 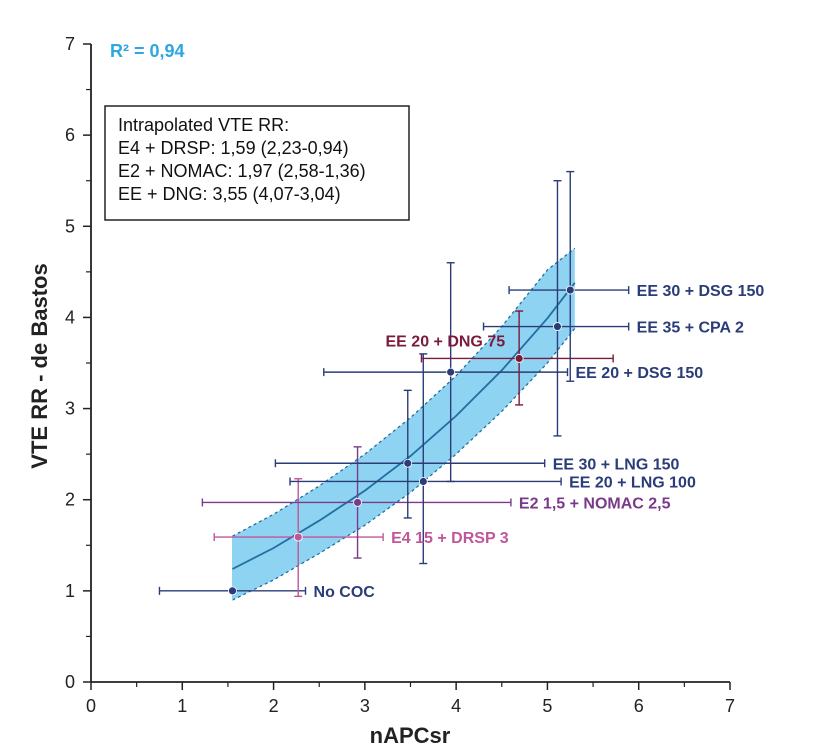 What do you see at coordinates (456, 706) in the screenshot?
I see `x-tick-label: 4` at bounding box center [456, 706].